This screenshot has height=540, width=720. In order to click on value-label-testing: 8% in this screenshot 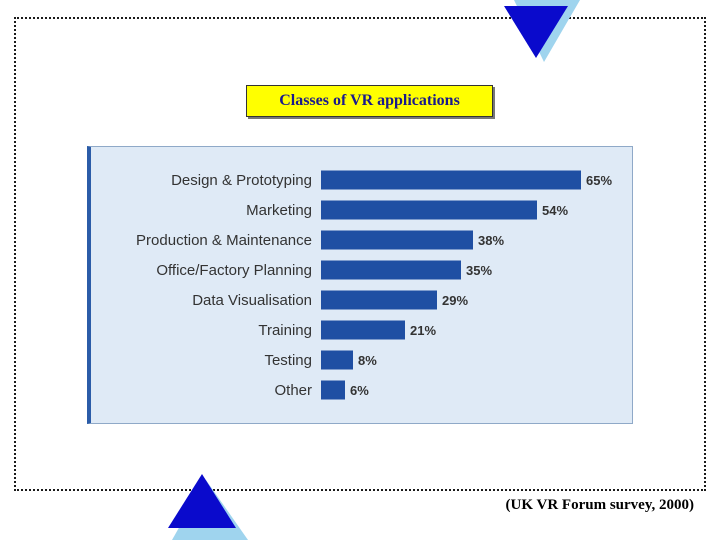, I will do `click(367, 360)`.